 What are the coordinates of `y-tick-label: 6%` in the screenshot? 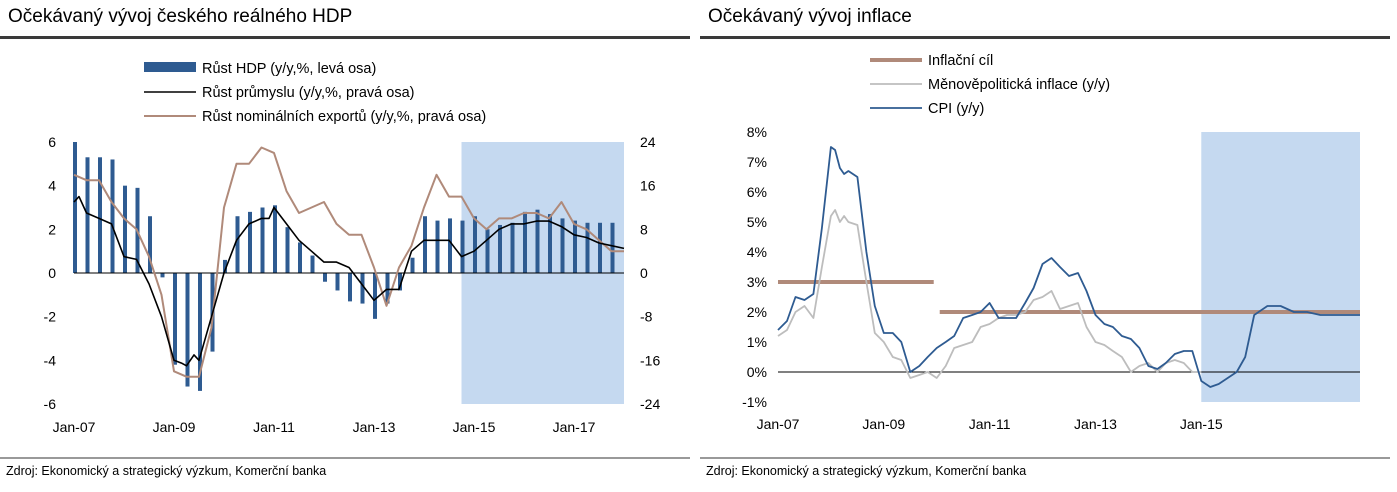 It's located at (757, 192).